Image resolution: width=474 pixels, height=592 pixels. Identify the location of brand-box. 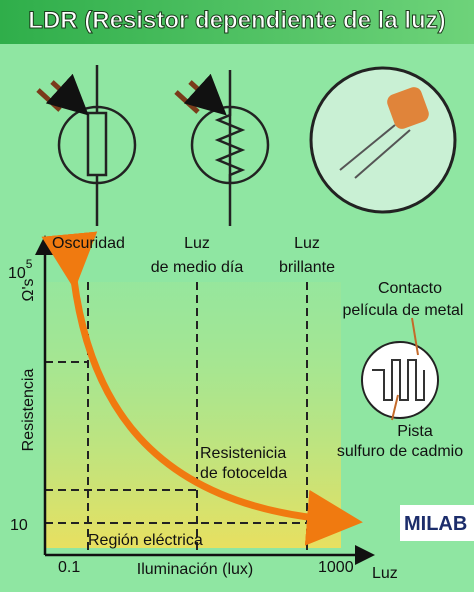
(437, 523).